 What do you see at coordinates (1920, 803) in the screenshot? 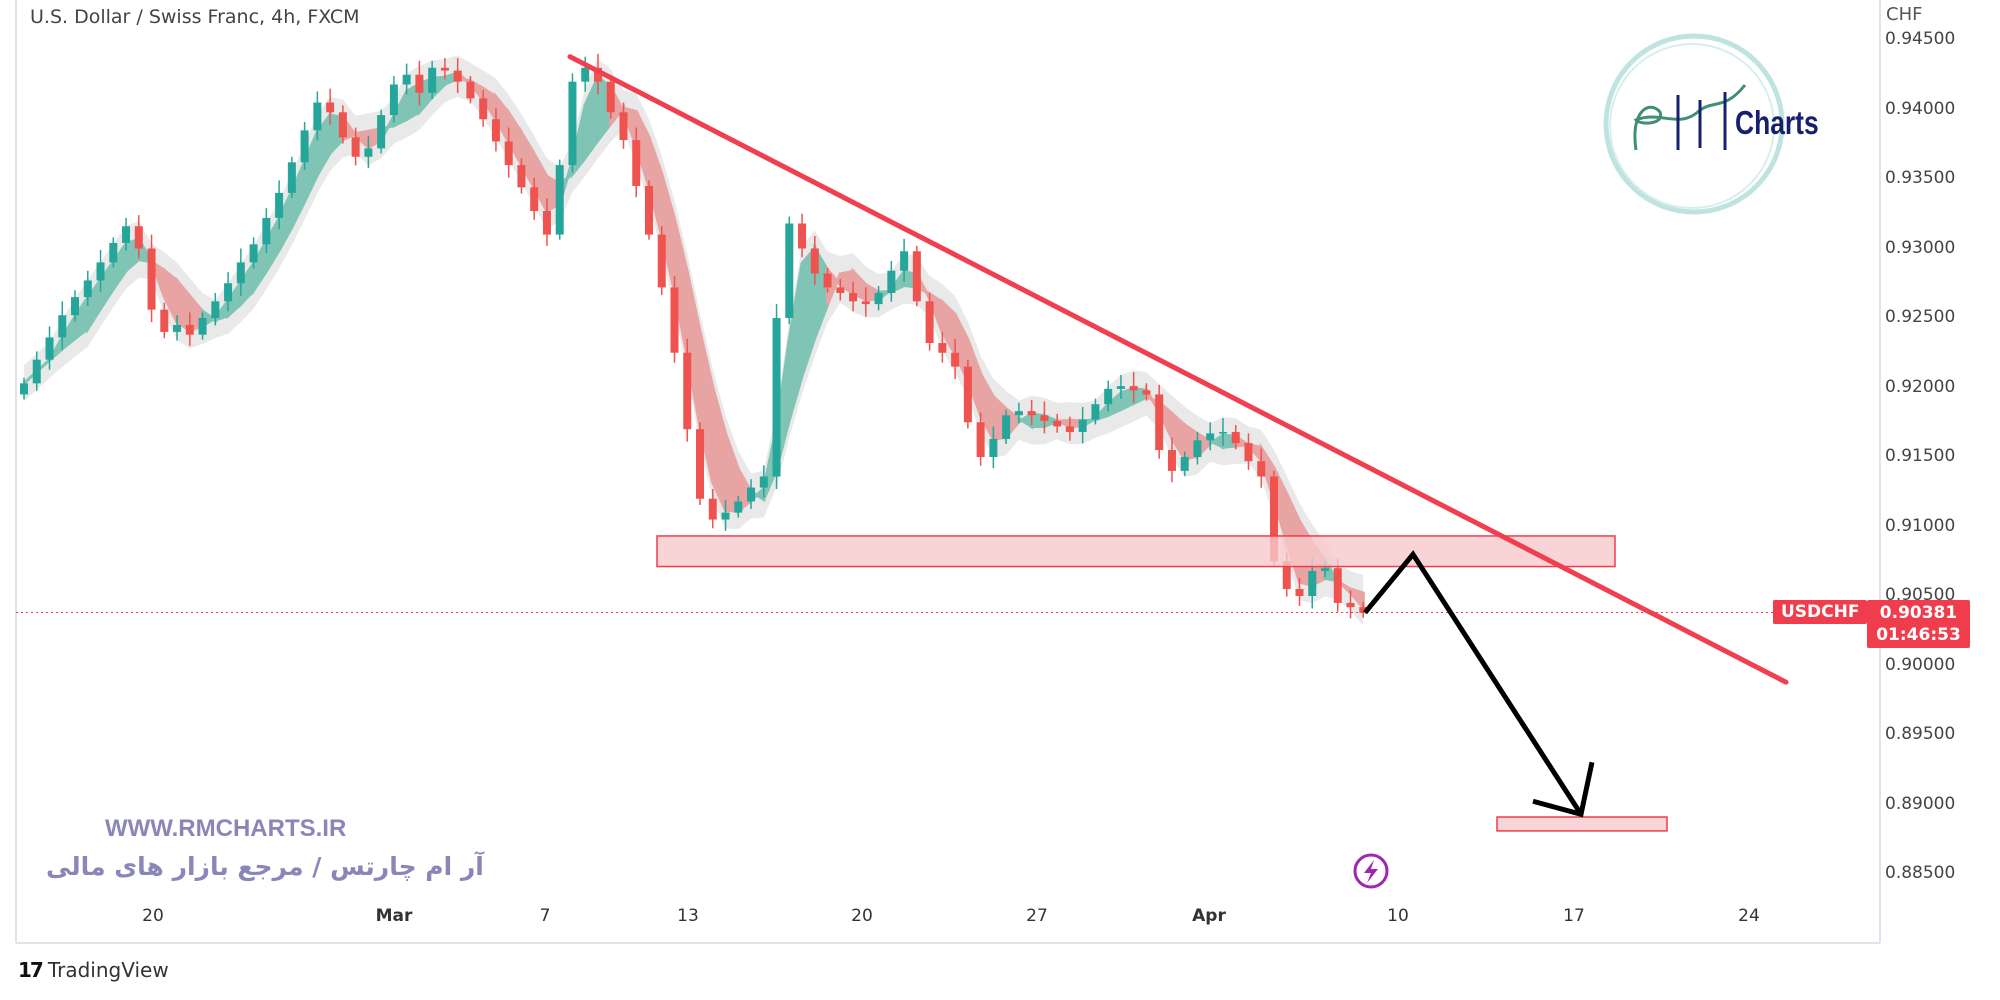
I see `price-tick-label: 0.89000` at bounding box center [1920, 803].